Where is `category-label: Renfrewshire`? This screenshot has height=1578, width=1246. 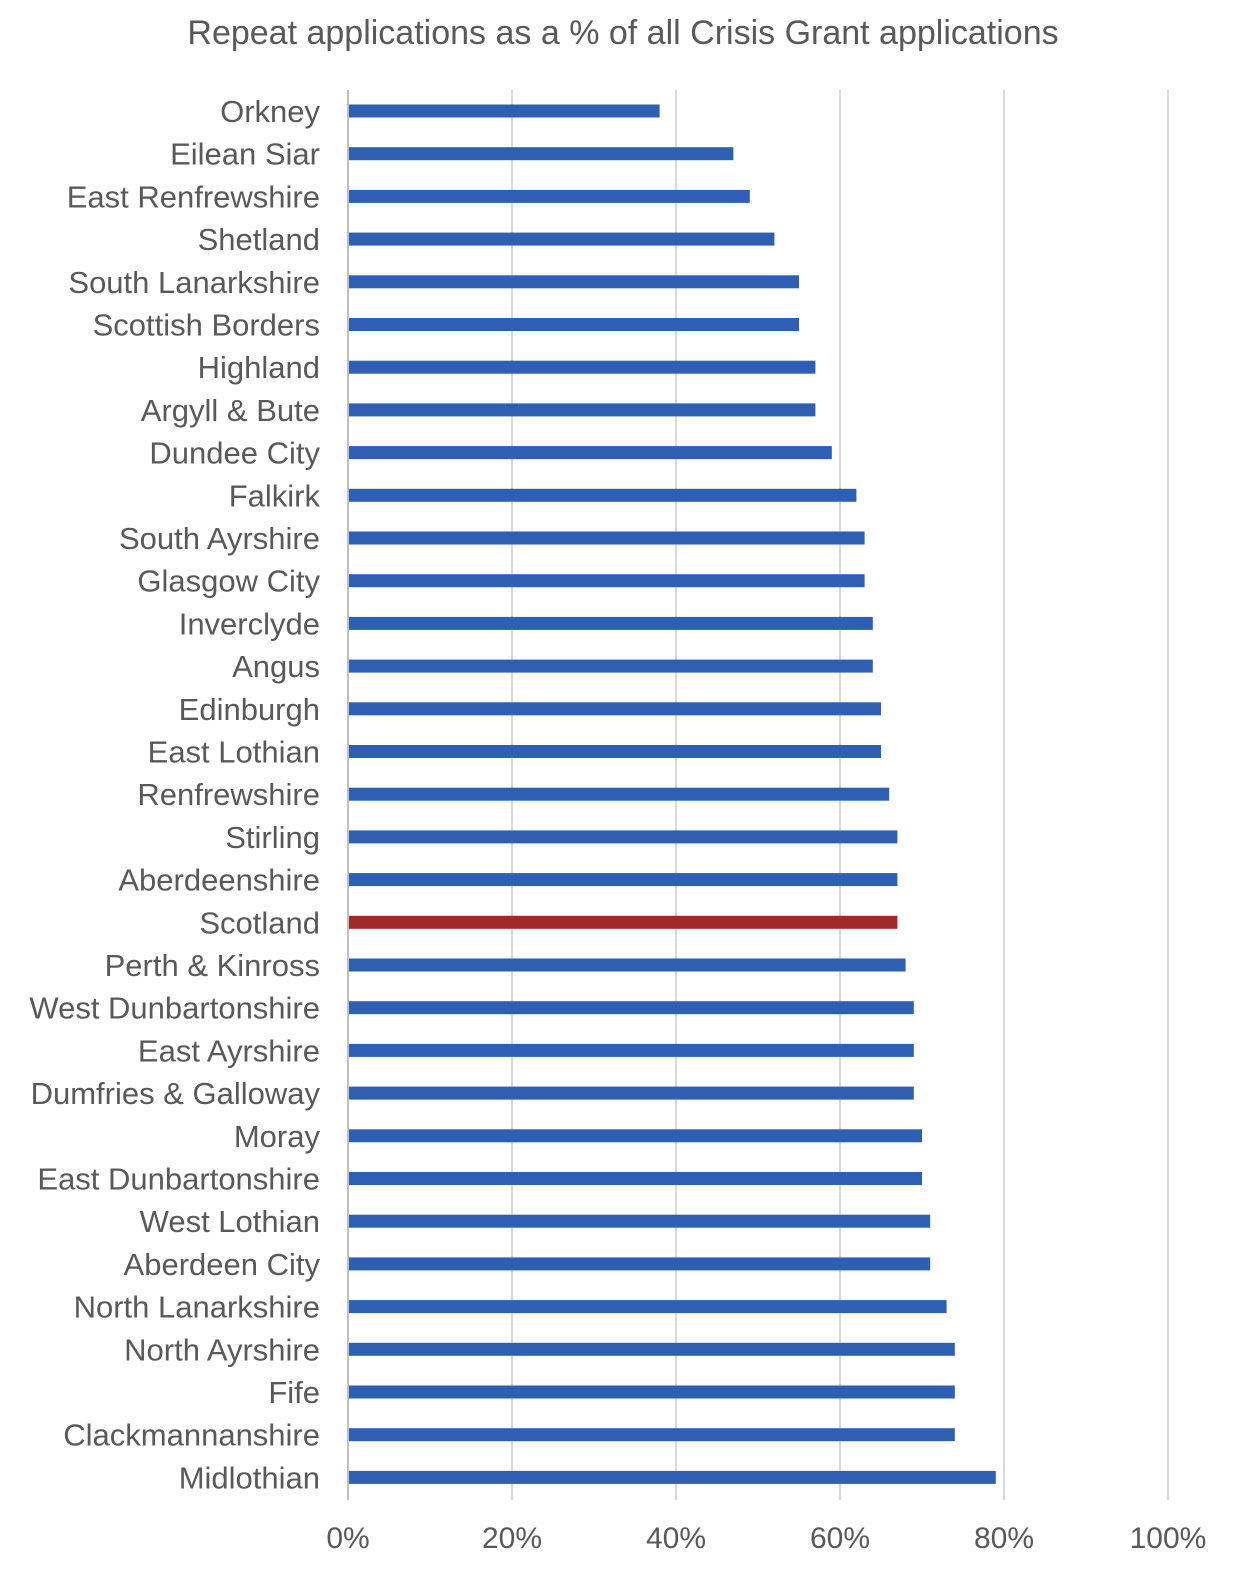
category-label: Renfrewshire is located at coordinates (228, 794).